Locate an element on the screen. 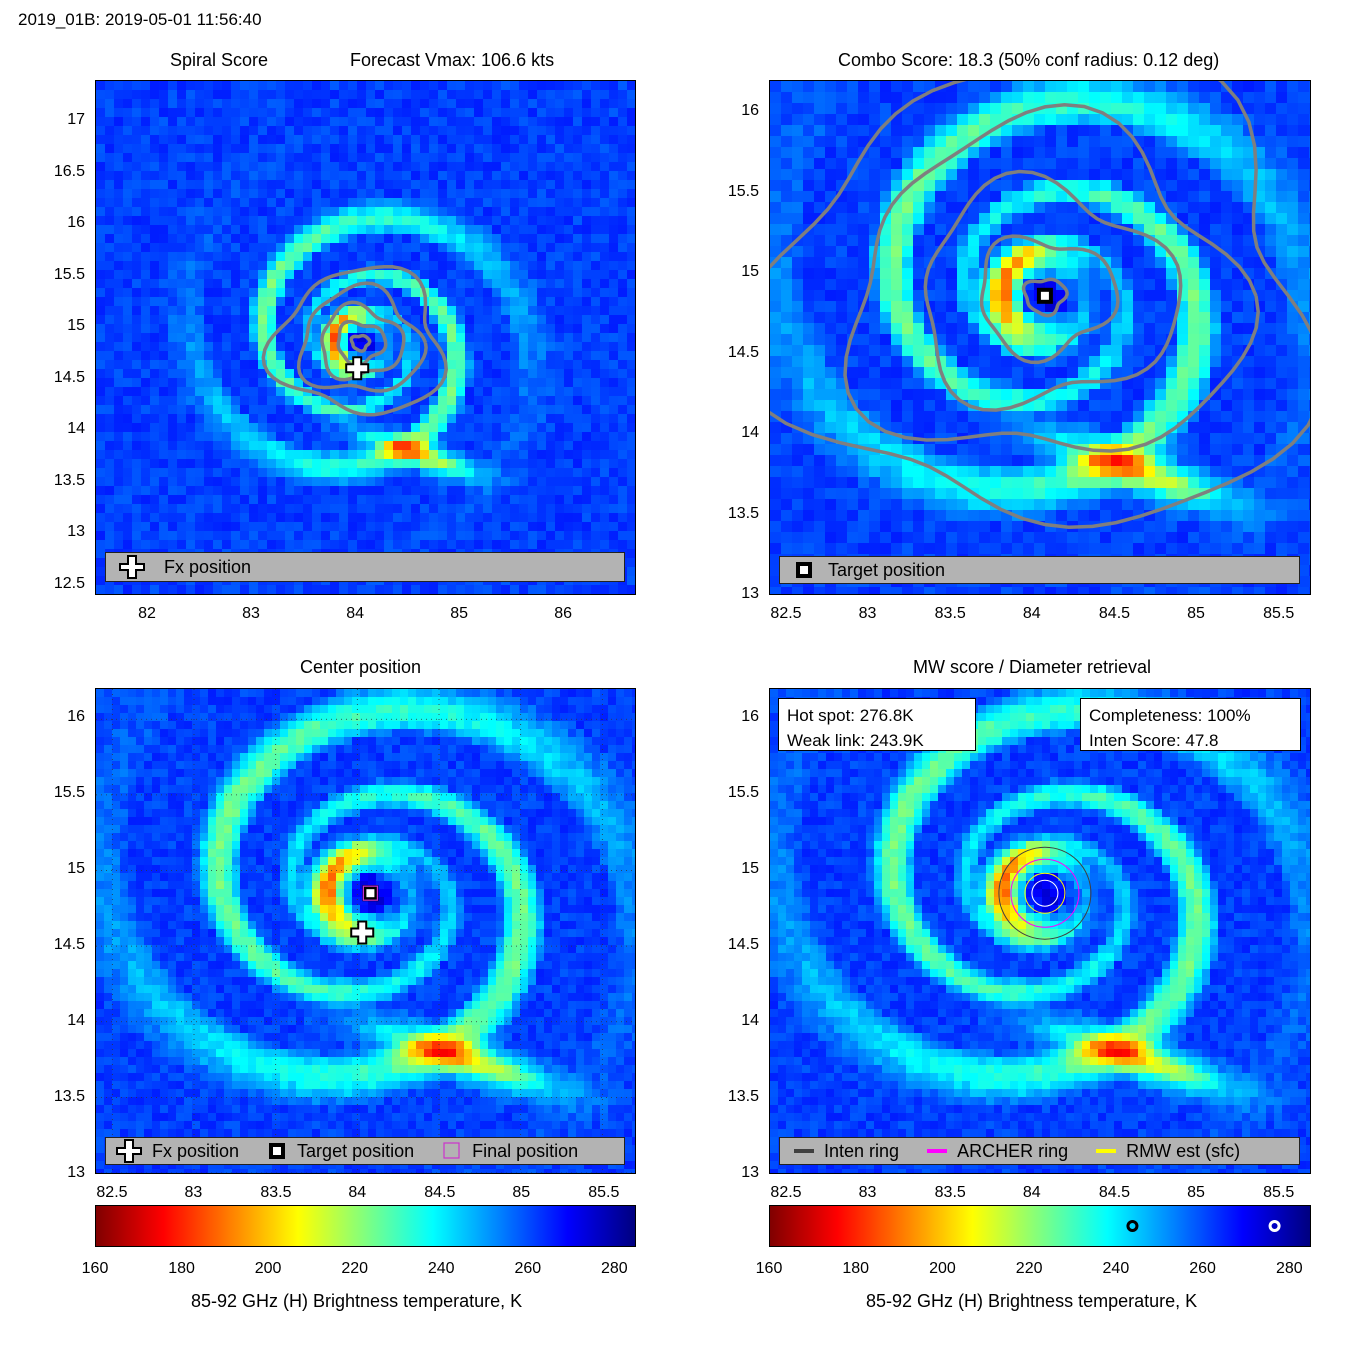 This screenshot has height=1350, width=1350. completeness-box: Completeness: 100% Inten Score: 47.8 is located at coordinates (1190, 724).